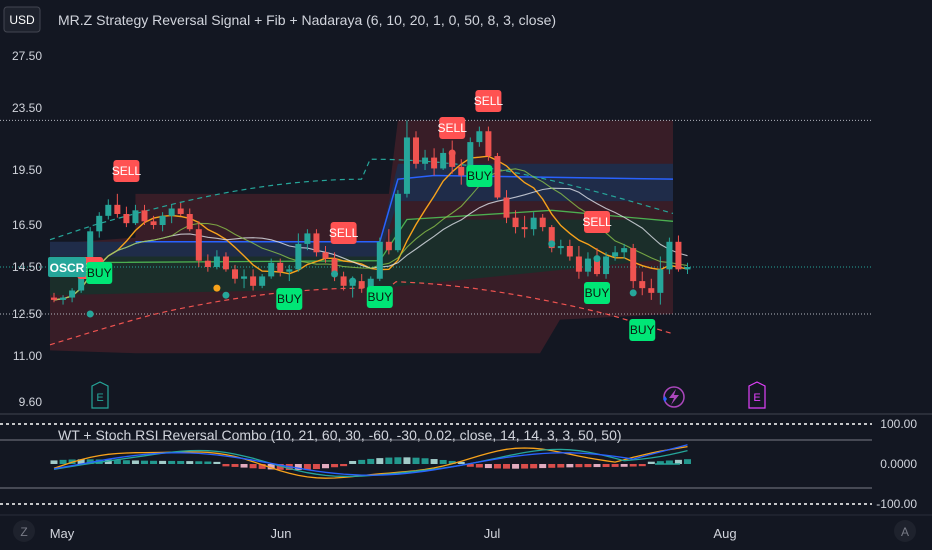 Image resolution: width=932 pixels, height=550 pixels. What do you see at coordinates (898, 424) in the screenshot?
I see `osc-tick-label: 100.00` at bounding box center [898, 424].